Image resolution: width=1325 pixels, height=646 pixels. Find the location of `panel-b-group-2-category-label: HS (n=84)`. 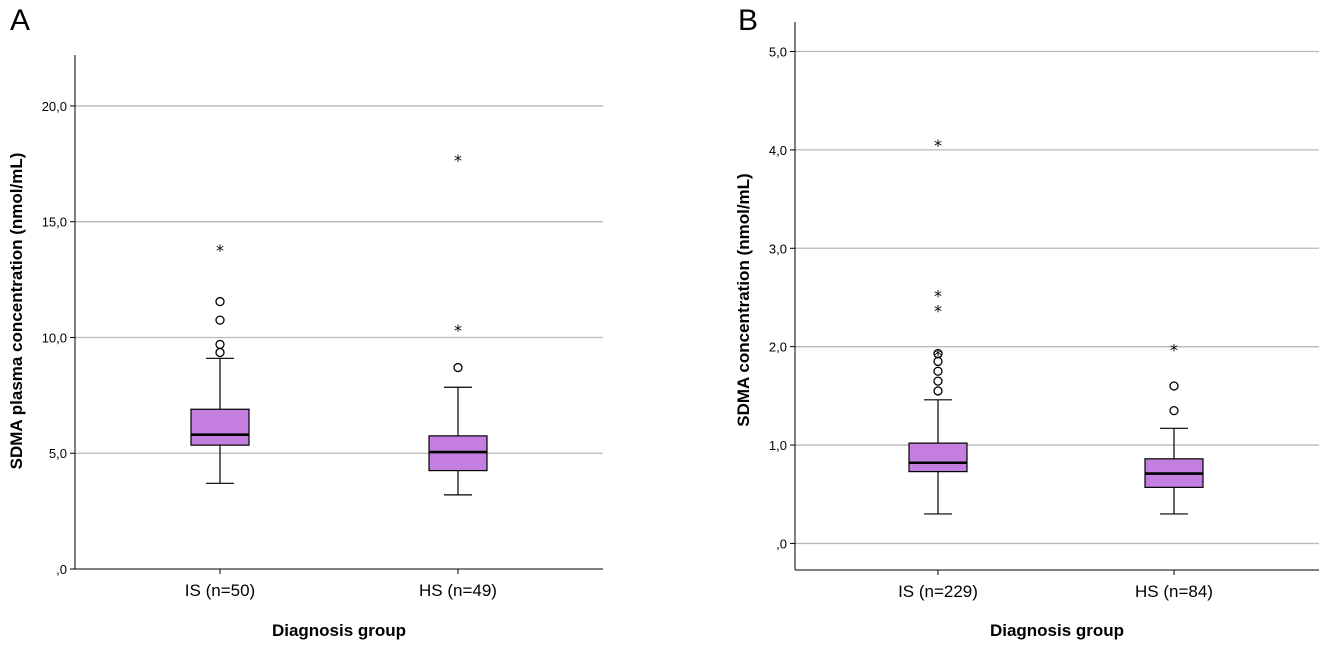

panel-b-group-2-category-label: HS (n=84) is located at coordinates (1174, 591).